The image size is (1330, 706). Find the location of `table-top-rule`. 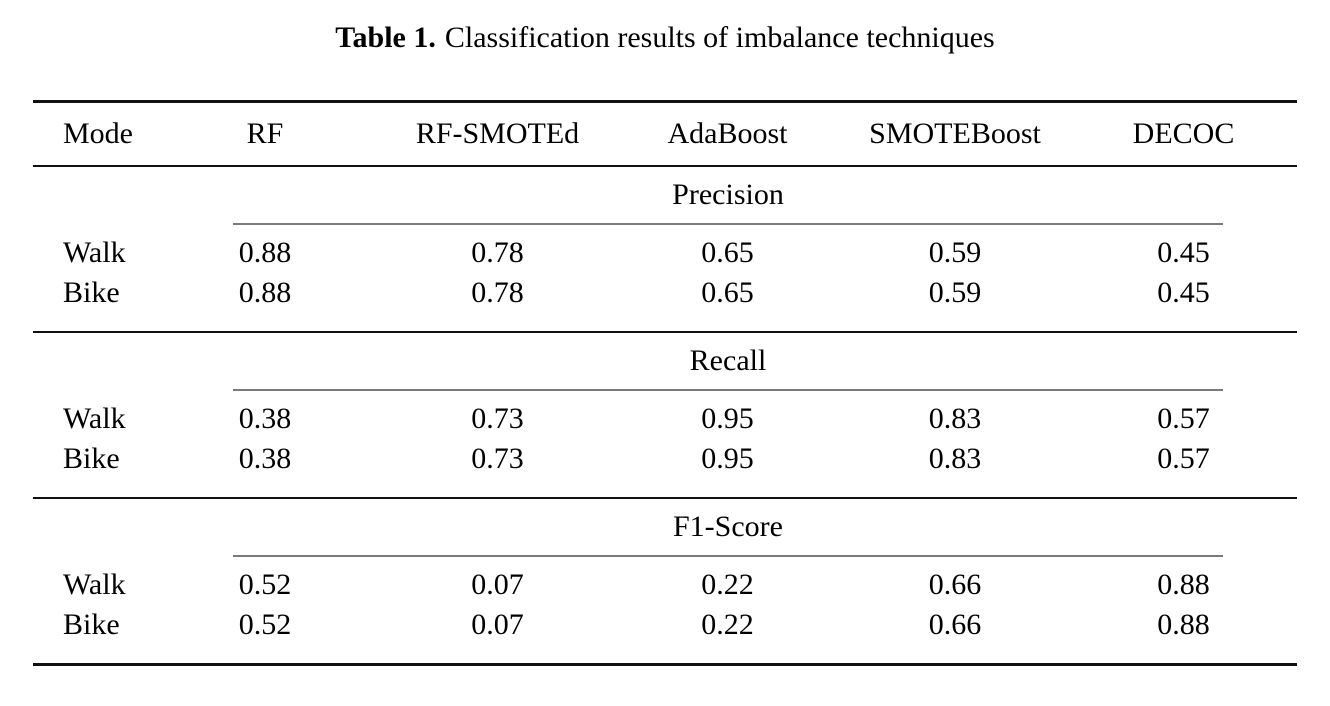

table-top-rule is located at coordinates (665, 101).